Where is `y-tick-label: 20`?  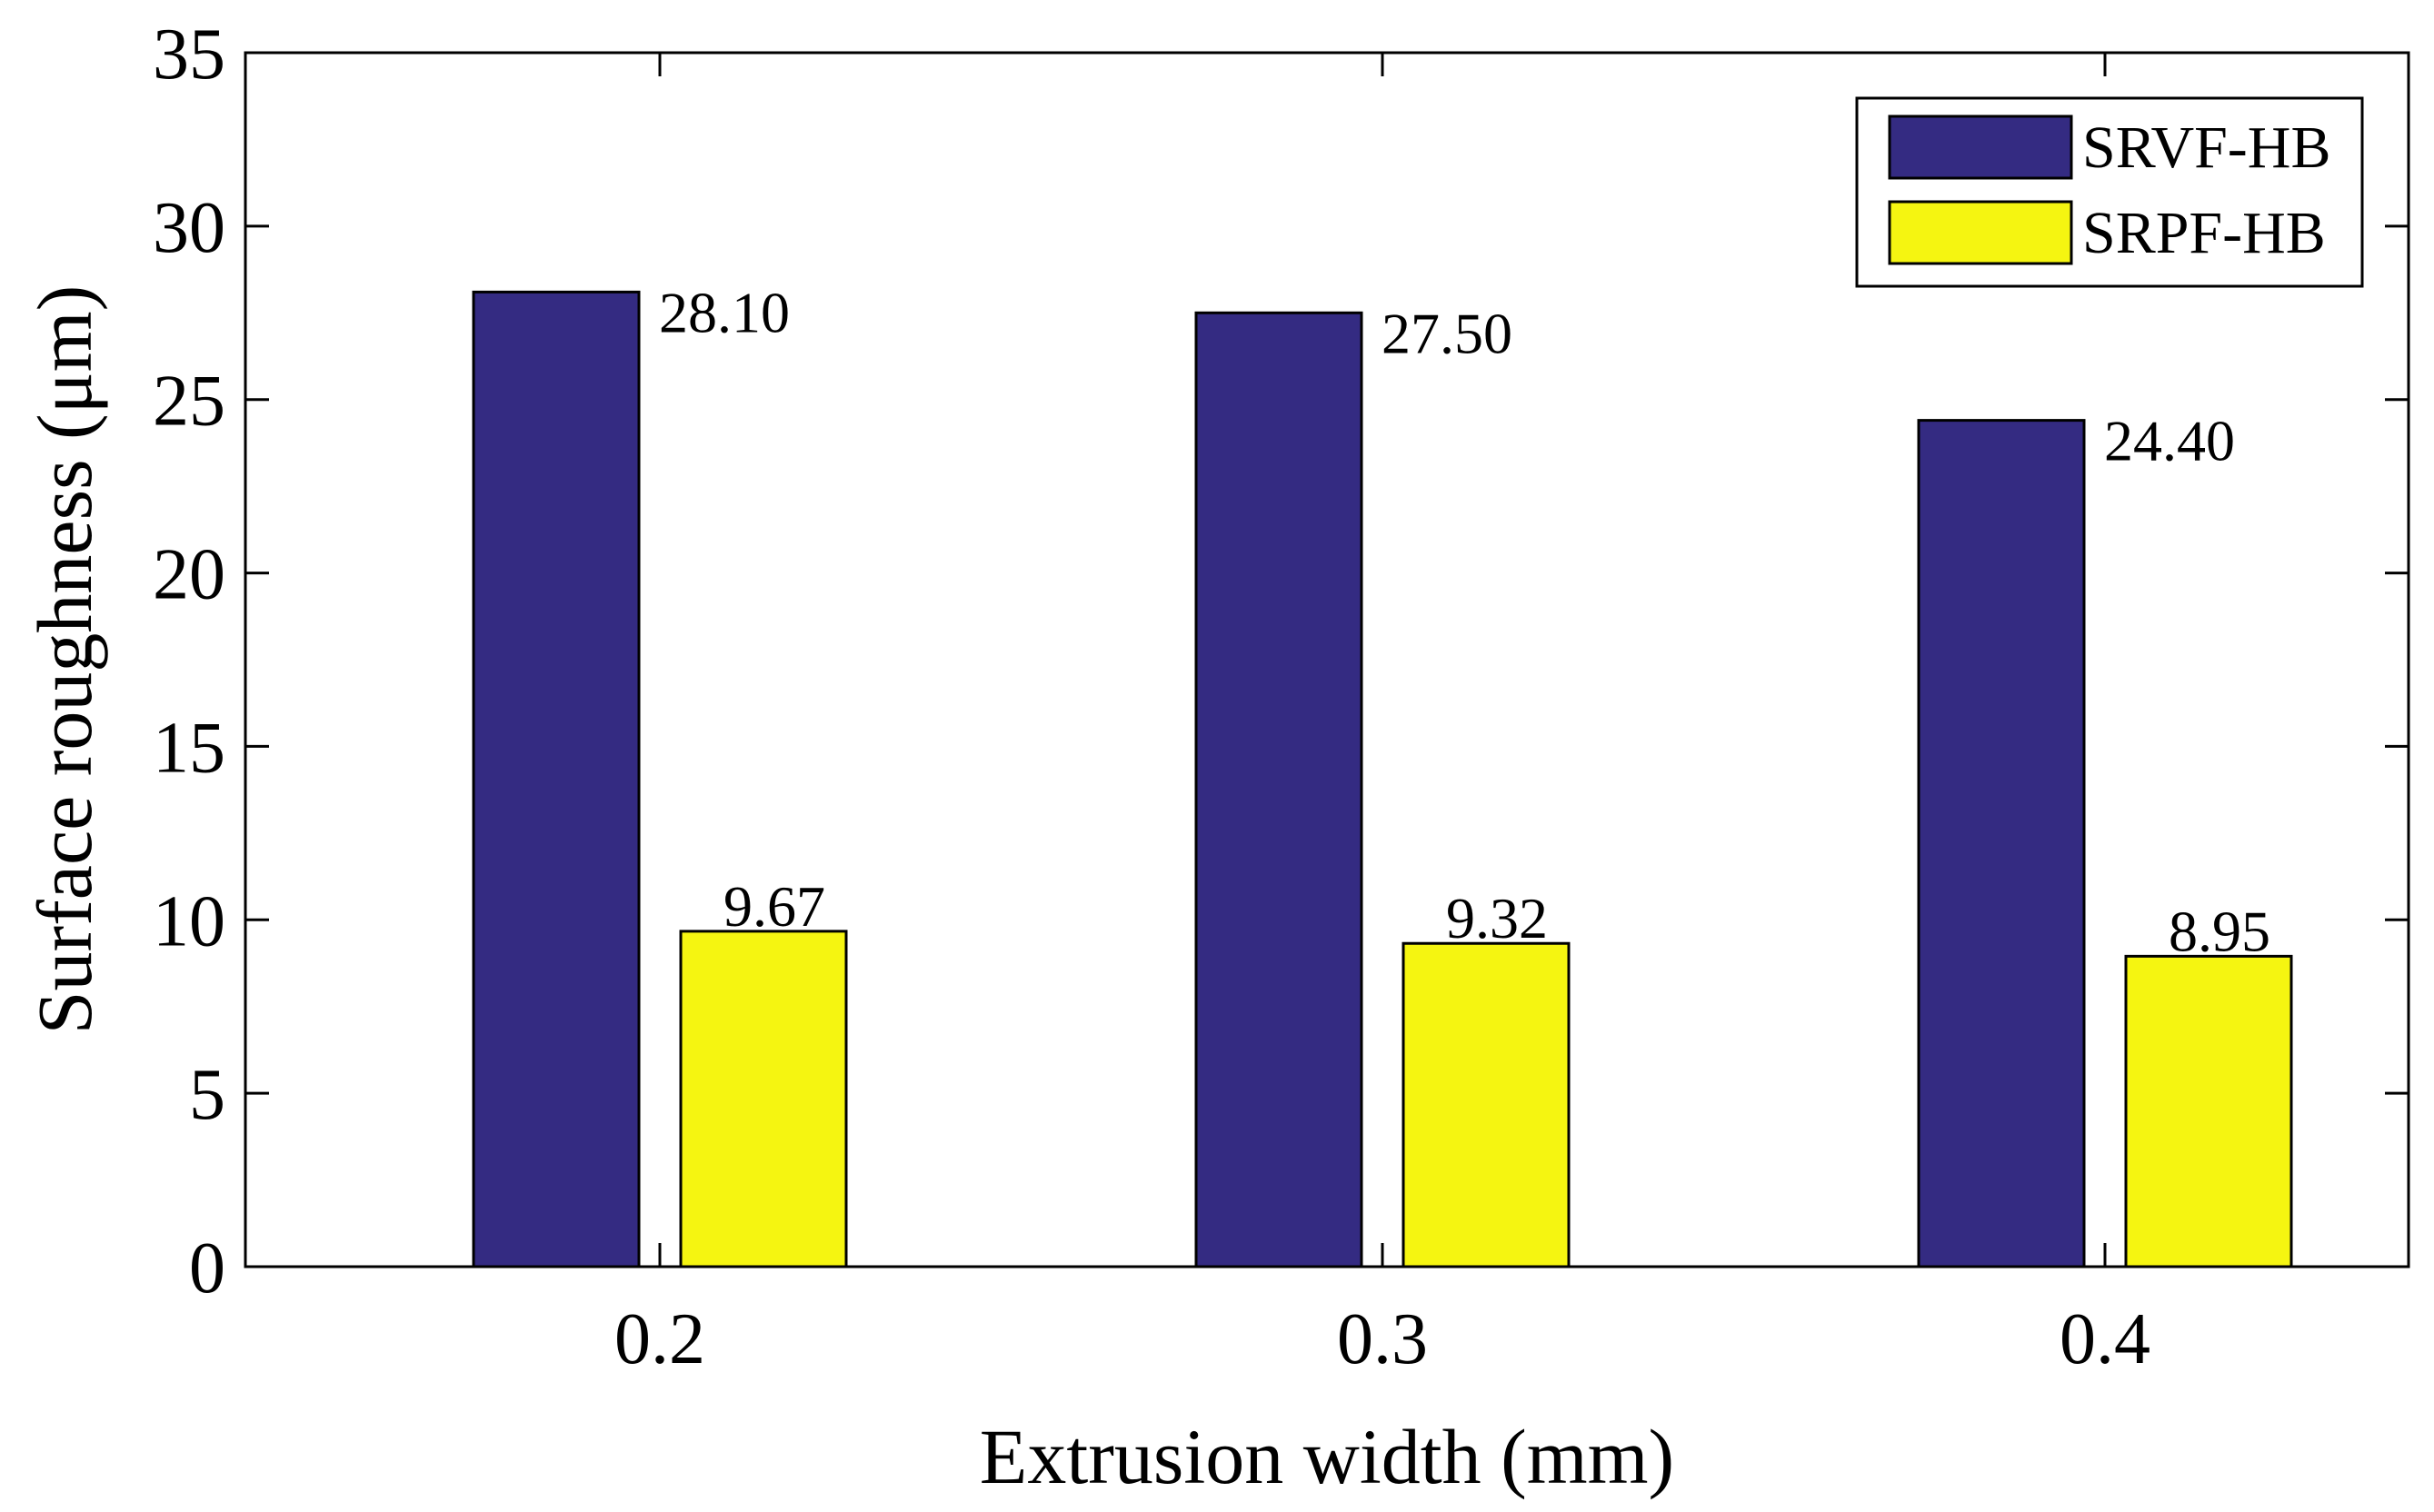 y-tick-label: 20 is located at coordinates (189, 575).